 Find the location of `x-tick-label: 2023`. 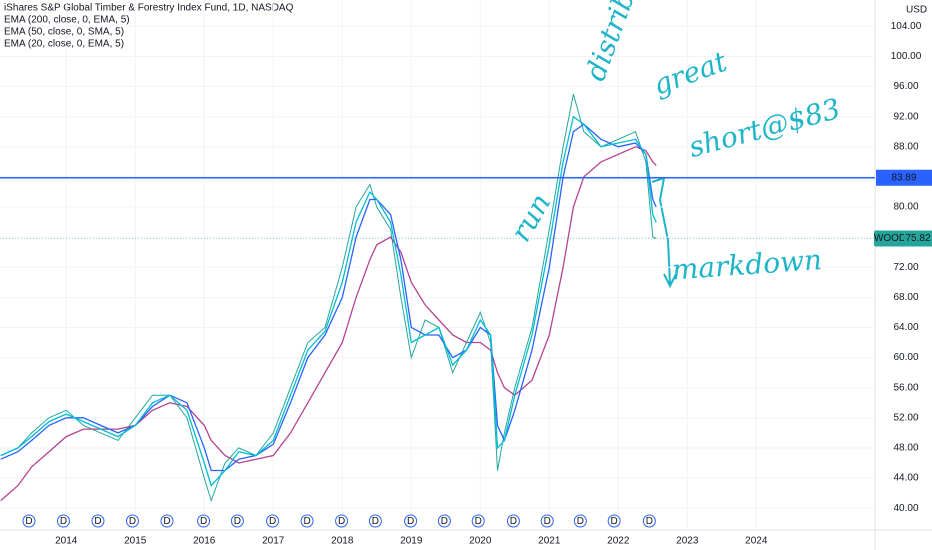

x-tick-label: 2023 is located at coordinates (687, 541).